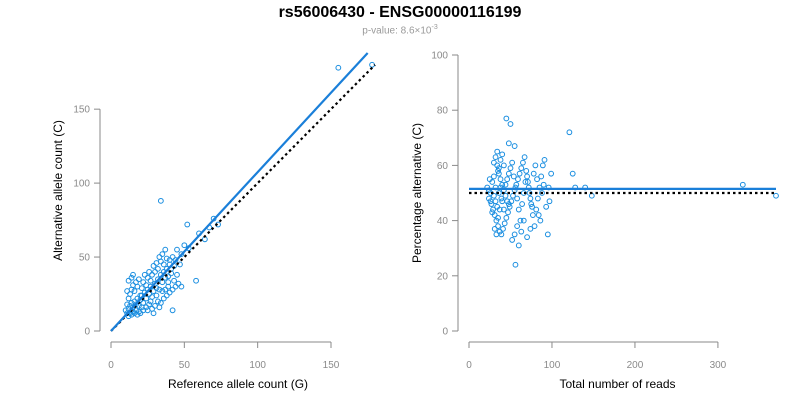 This screenshot has height=400, width=800. Describe the element at coordinates (443, 221) in the screenshot. I see `y-tick-label: 40` at that location.